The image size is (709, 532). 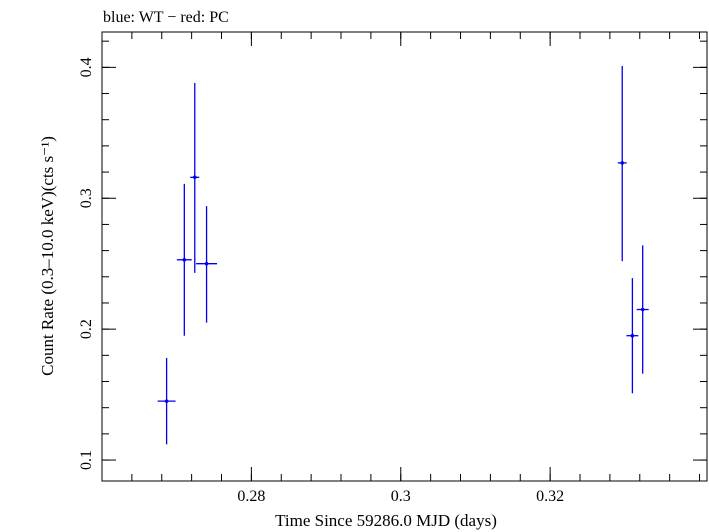 I want to click on x-tick-labels: 0.28 0.3 0.32, so click(x=400, y=496).